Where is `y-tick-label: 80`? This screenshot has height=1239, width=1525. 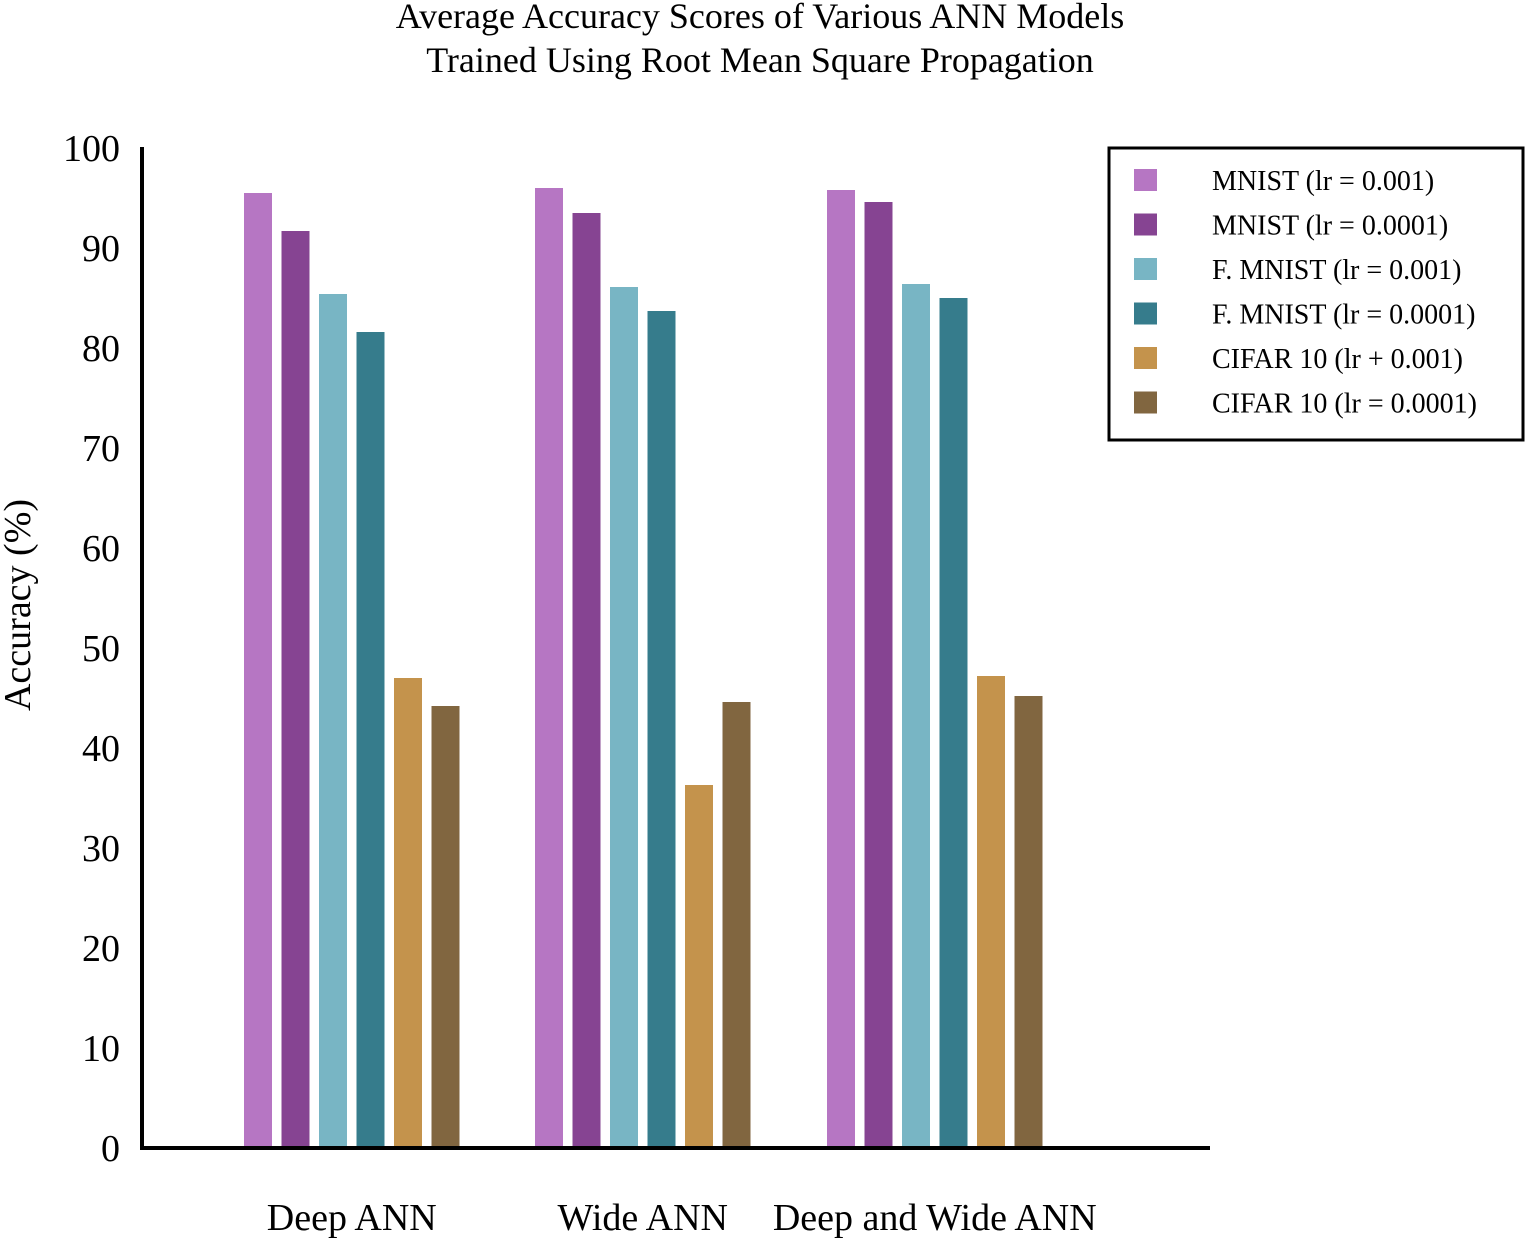 y-tick-label: 80 is located at coordinates (101, 349).